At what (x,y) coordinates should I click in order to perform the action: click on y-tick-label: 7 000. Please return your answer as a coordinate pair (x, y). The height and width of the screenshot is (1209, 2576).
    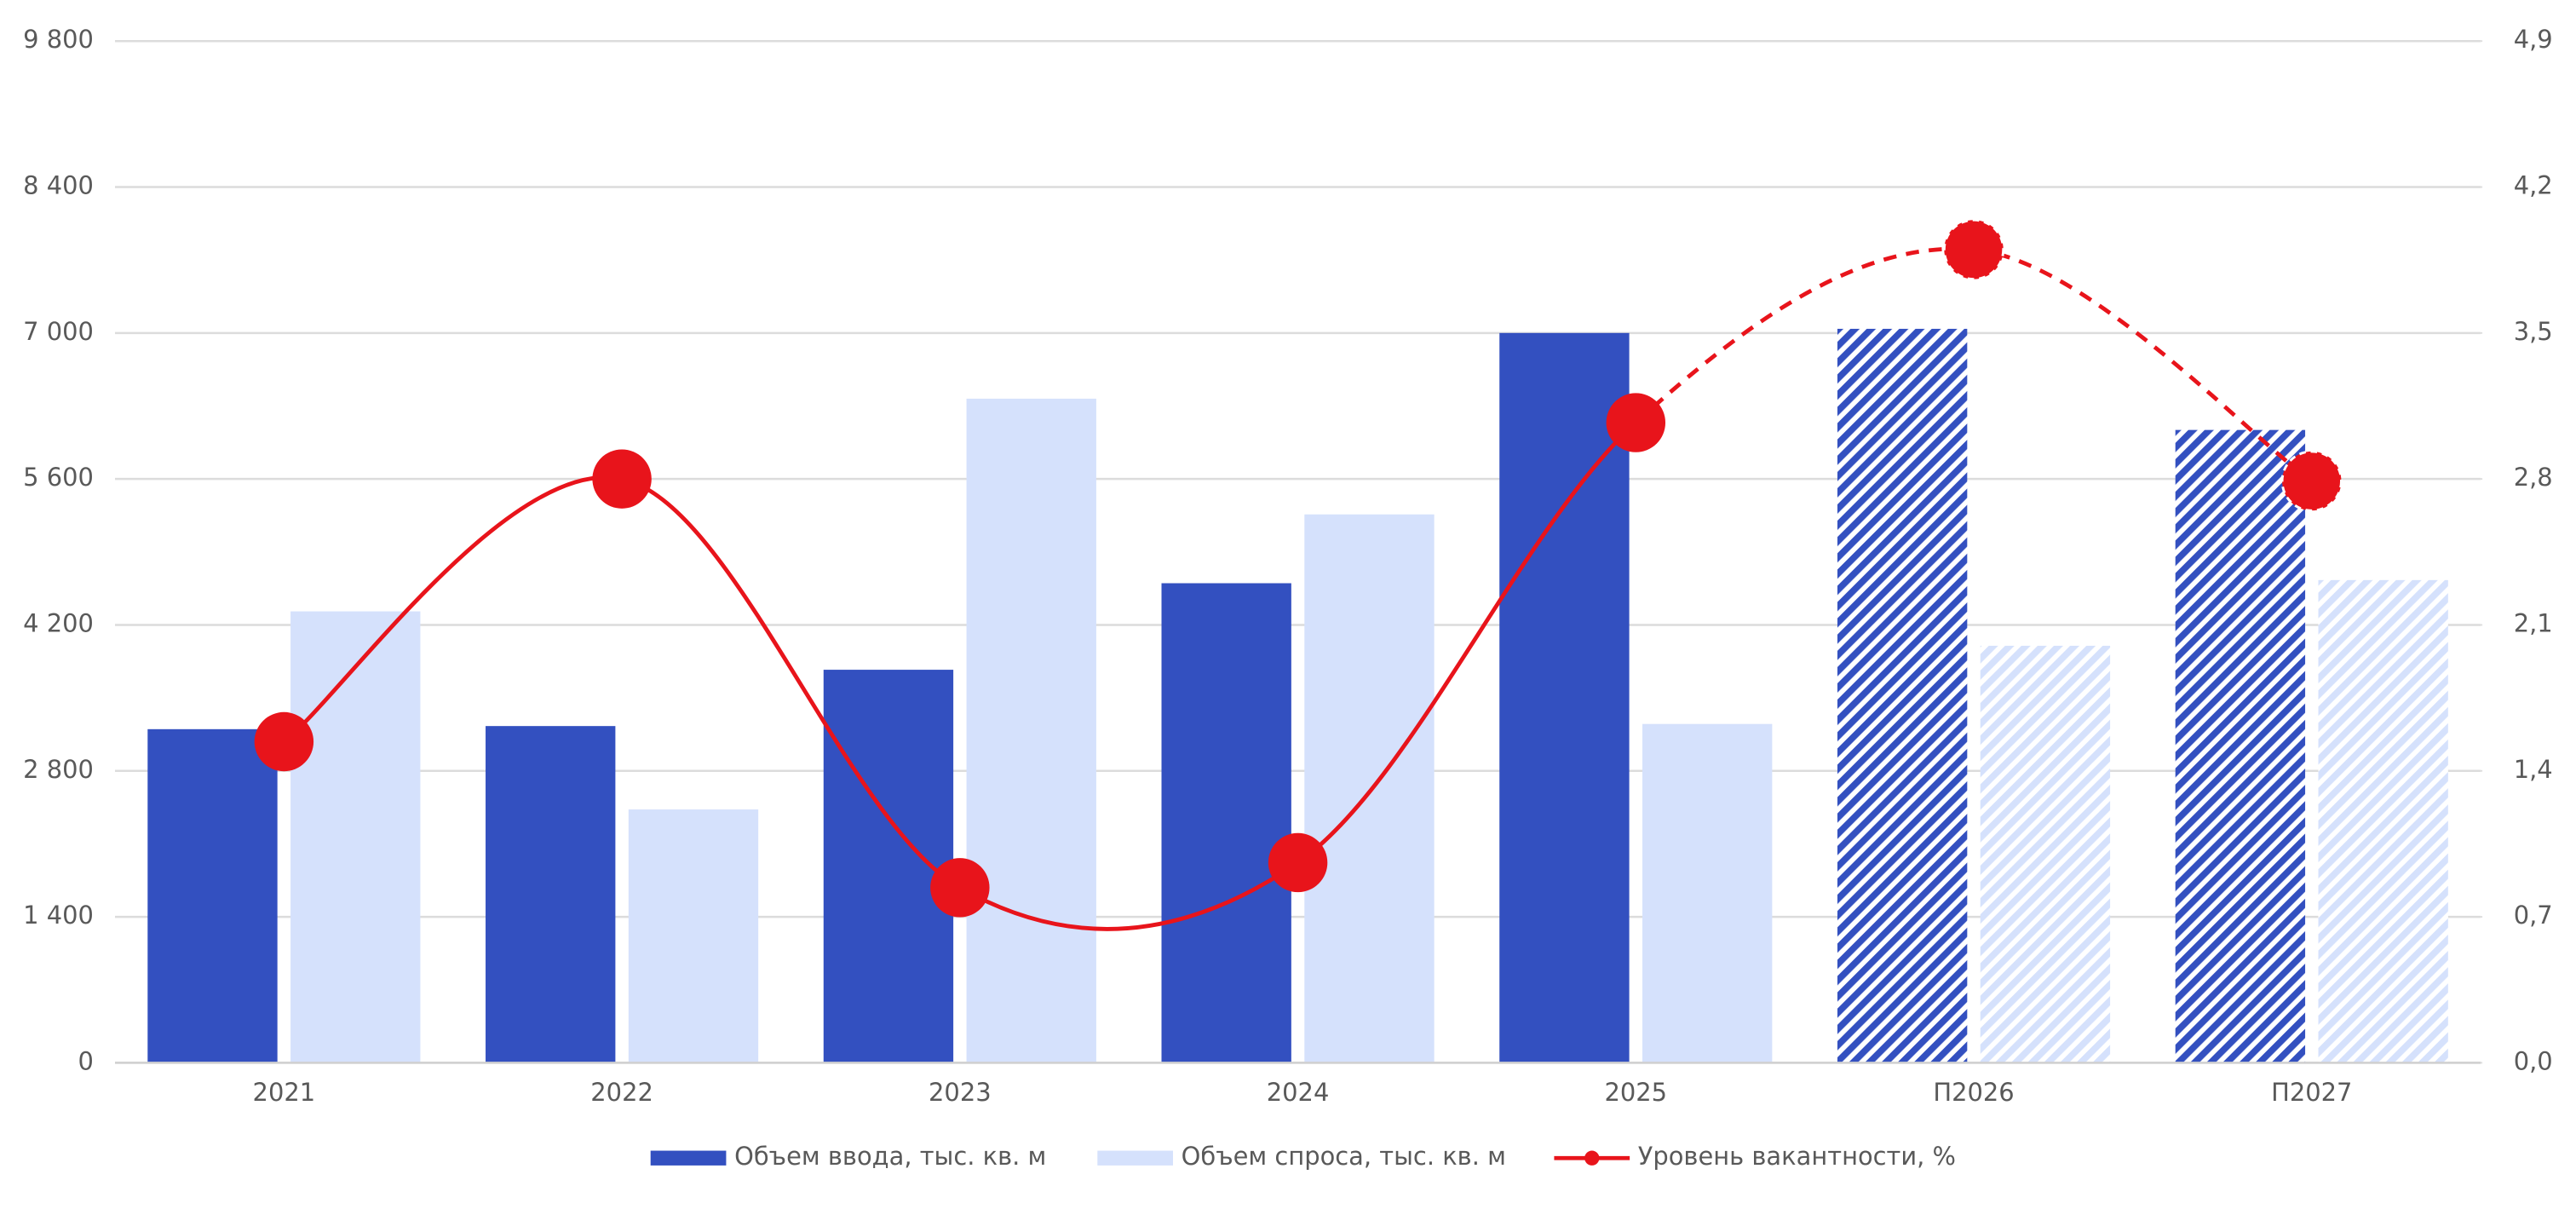
    Looking at the image, I should click on (59, 332).